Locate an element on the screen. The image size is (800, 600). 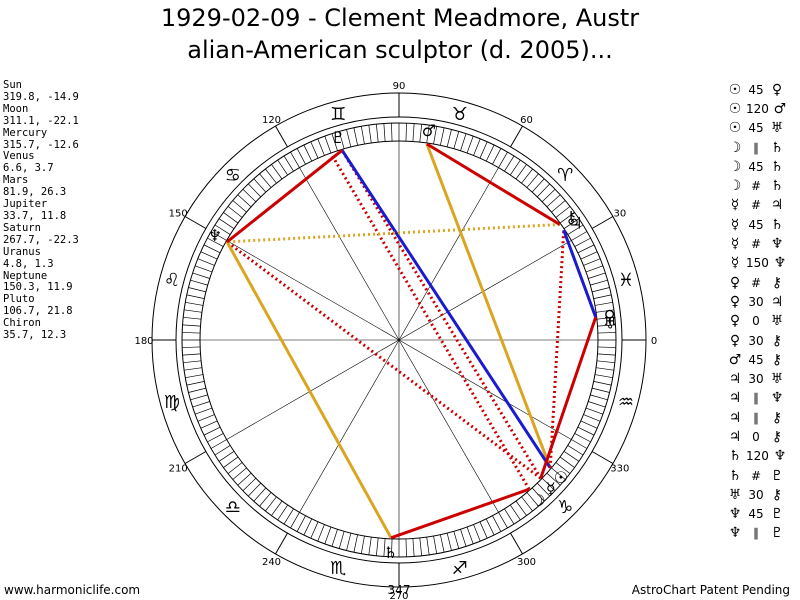
planet-name: Pluto is located at coordinates (19, 299).